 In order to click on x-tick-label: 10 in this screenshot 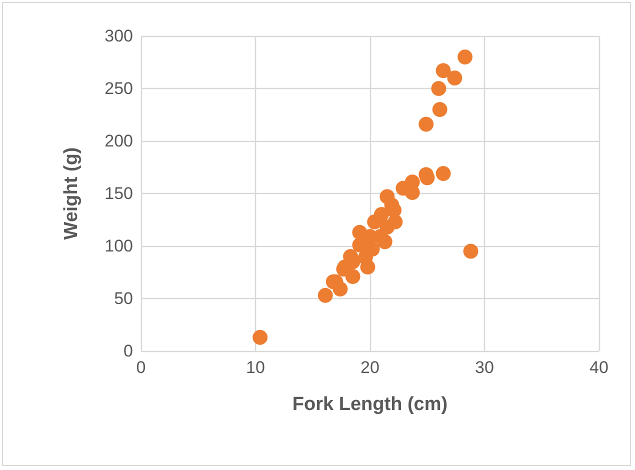, I will do `click(255, 367)`.